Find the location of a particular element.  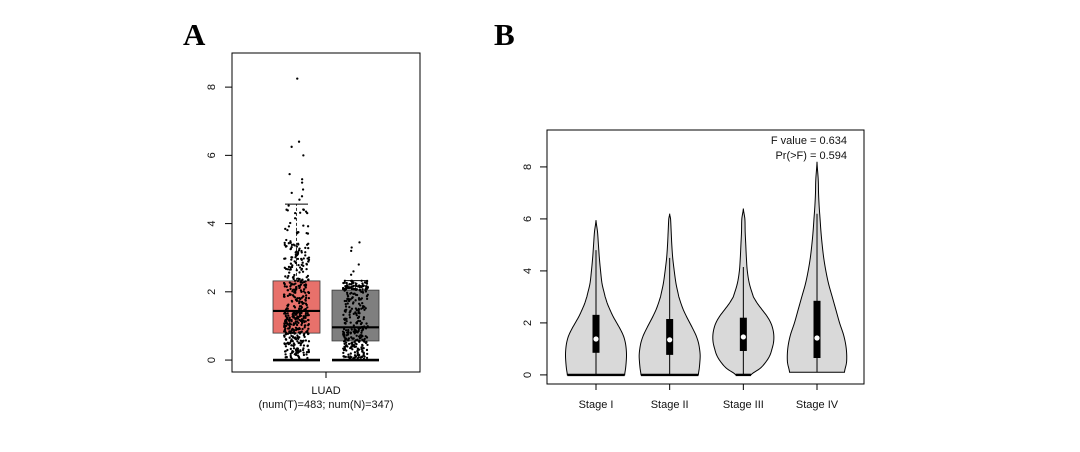

y-axis: 0 2 4 6 8 is located at coordinates (534, 271).